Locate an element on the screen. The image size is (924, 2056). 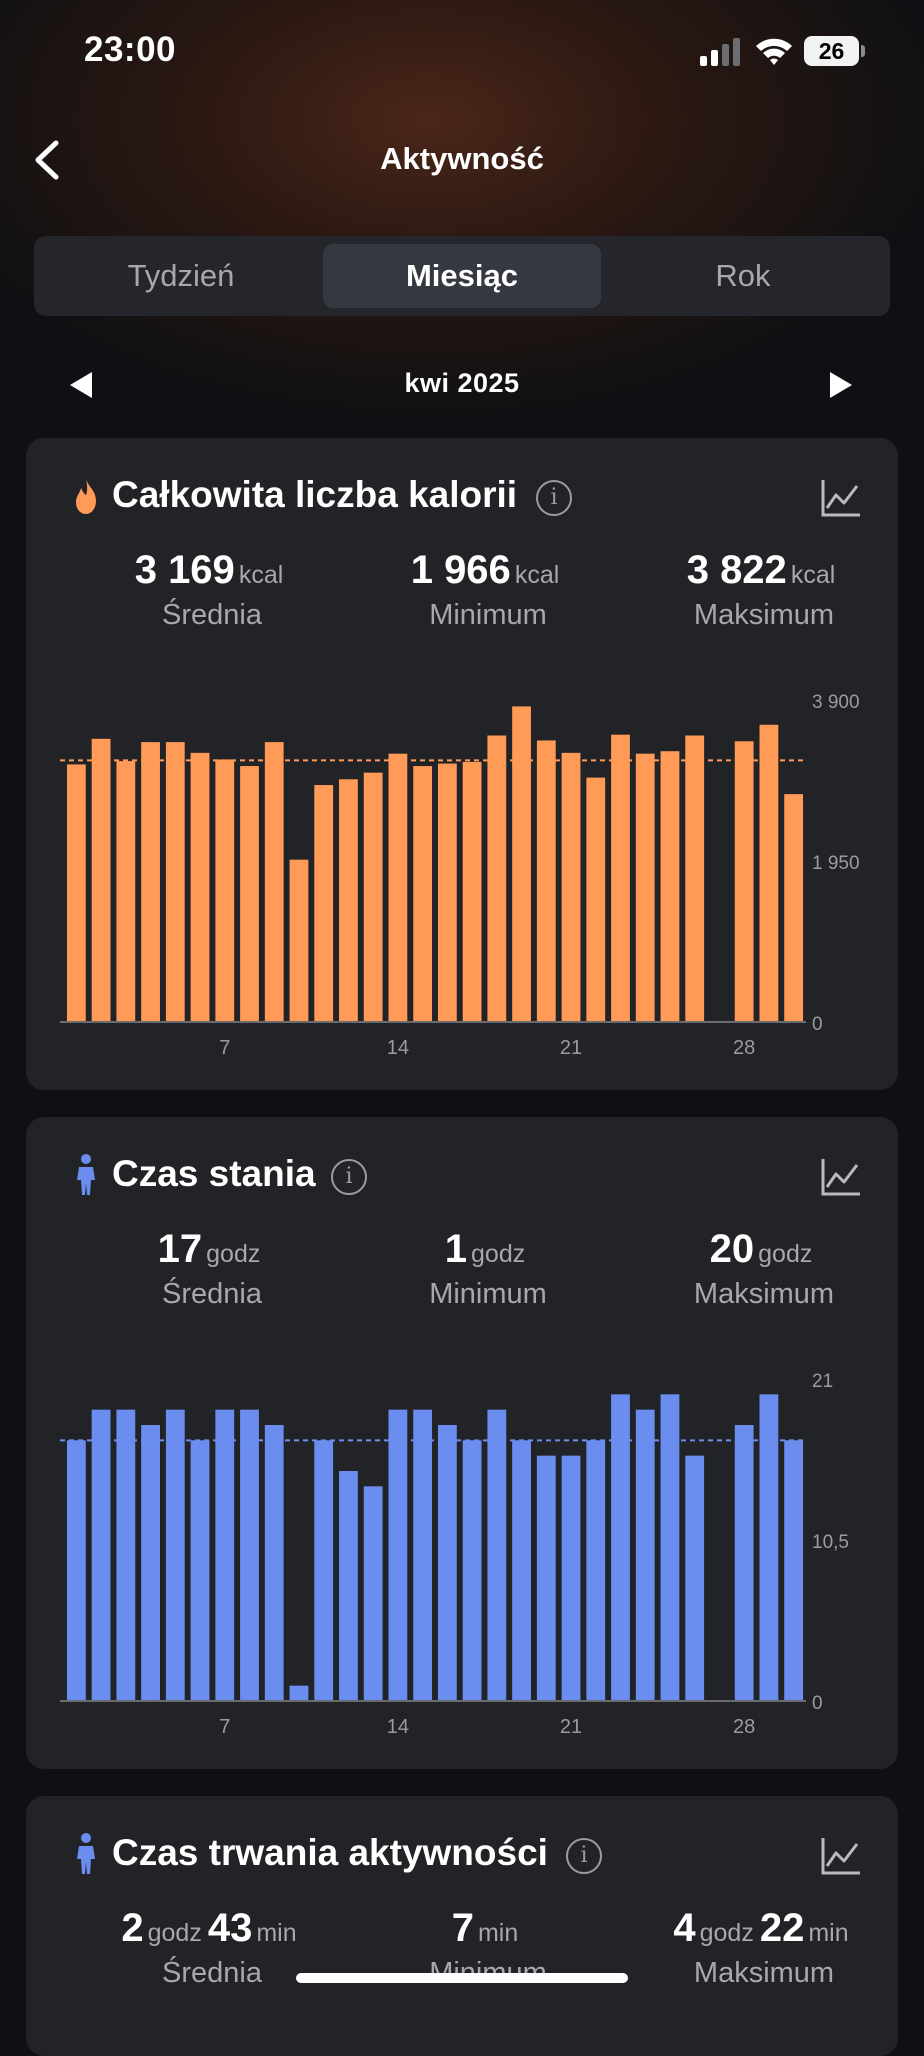
y-tick-label: 1 950 is located at coordinates (836, 863).